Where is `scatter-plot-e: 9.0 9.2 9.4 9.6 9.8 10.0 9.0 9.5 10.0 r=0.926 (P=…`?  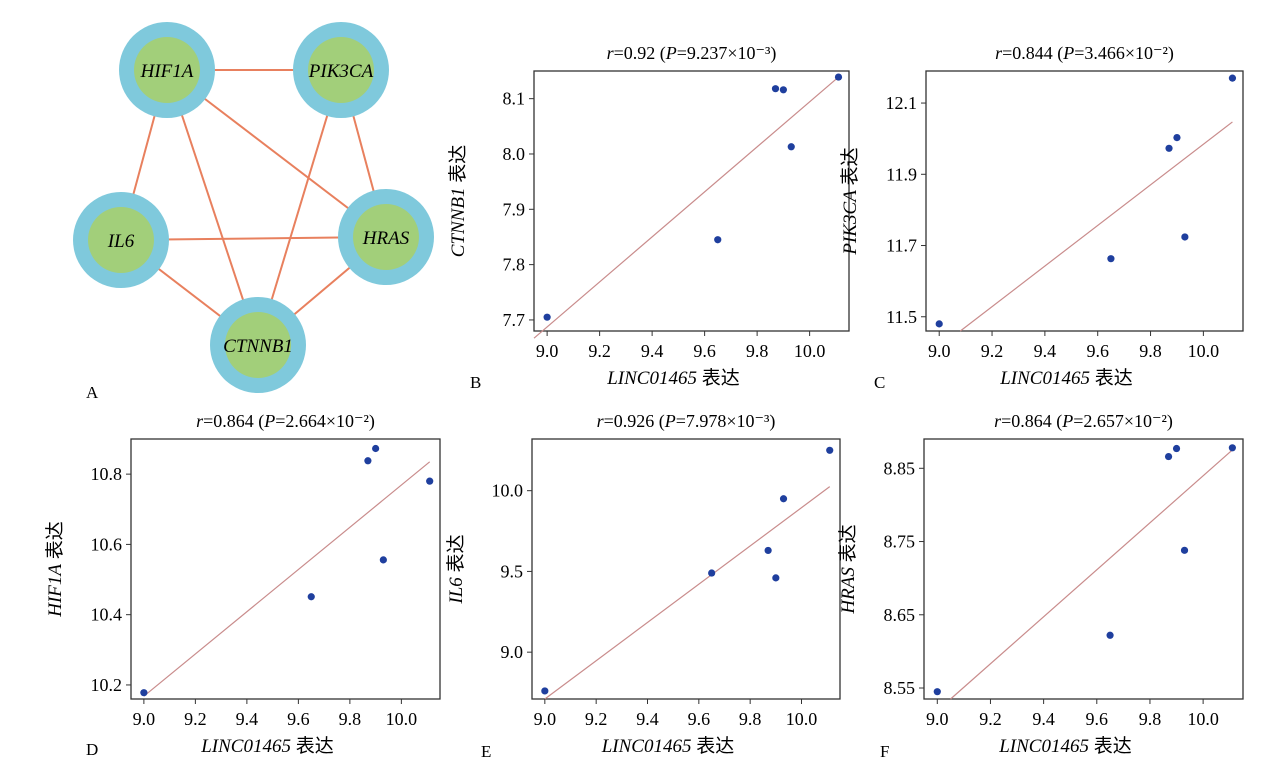
scatter-plot-e: 9.0 9.2 9.4 9.6 9.8 10.0 9.0 9.5 10.0 r=0.926 (P=… is located at coordinates (643, 586).